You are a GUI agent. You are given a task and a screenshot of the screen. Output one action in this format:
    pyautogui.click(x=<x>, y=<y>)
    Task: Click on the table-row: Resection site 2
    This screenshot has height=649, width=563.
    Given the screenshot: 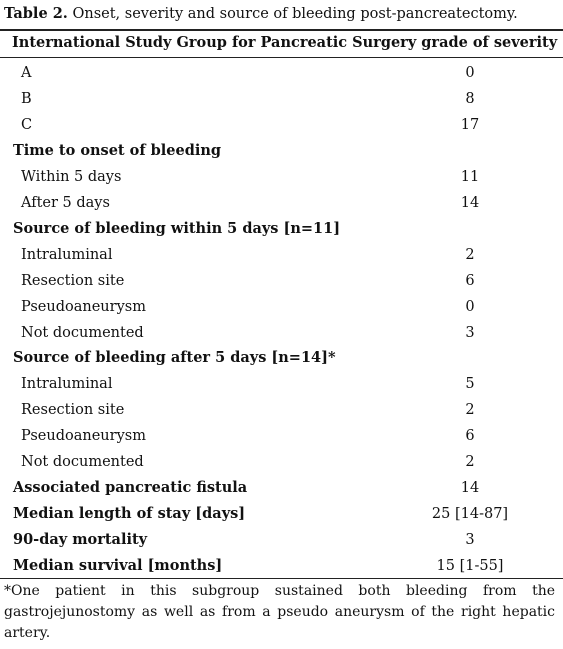 What is the action you would take?
    pyautogui.click(x=281, y=410)
    